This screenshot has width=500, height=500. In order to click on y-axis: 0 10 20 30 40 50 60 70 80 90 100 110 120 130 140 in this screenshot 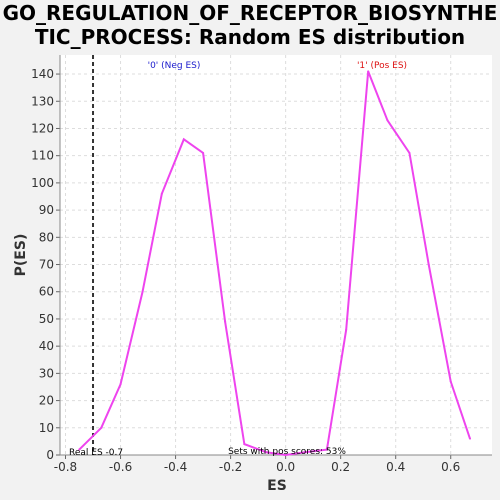, I will do `click(46, 258)`.